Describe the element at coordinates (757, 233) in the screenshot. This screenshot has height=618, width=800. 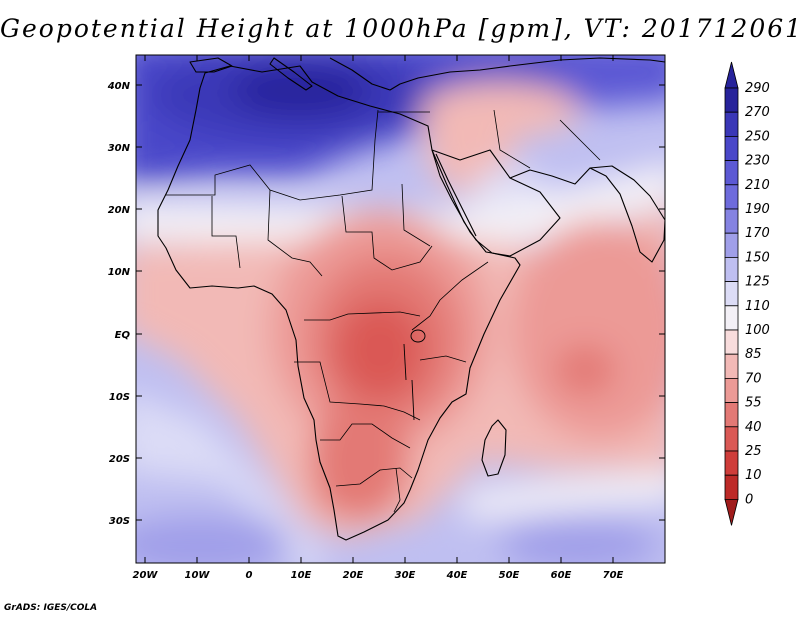
I see `colorbar-label: 170` at that location.